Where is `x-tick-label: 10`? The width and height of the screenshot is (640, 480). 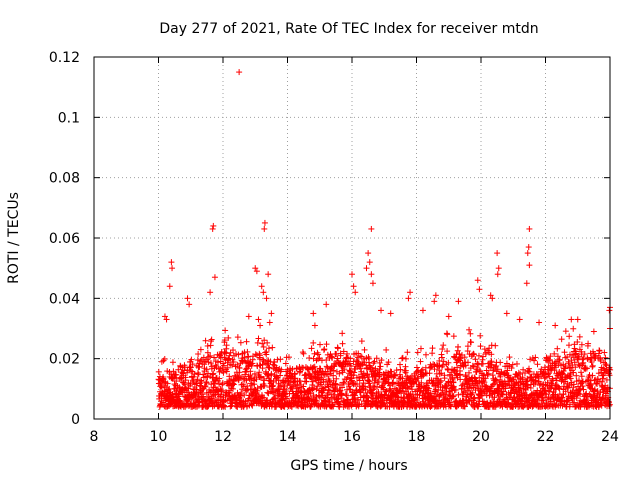
x-tick-label: 10 is located at coordinates (159, 437).